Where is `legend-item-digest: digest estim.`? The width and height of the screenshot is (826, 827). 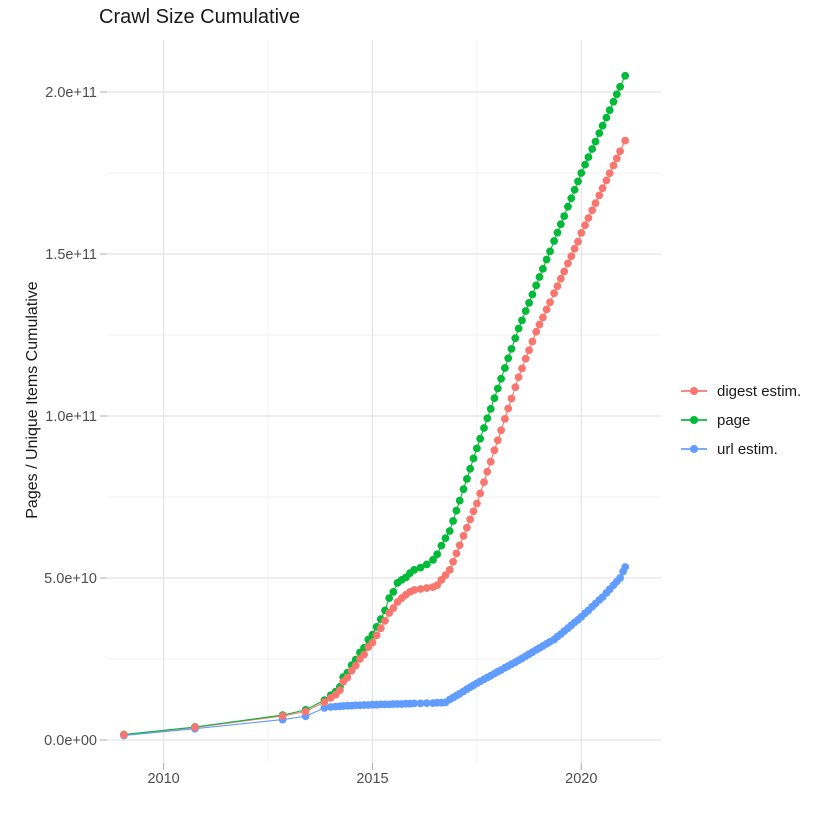
legend-item-digest: digest estim. is located at coordinates (741, 391).